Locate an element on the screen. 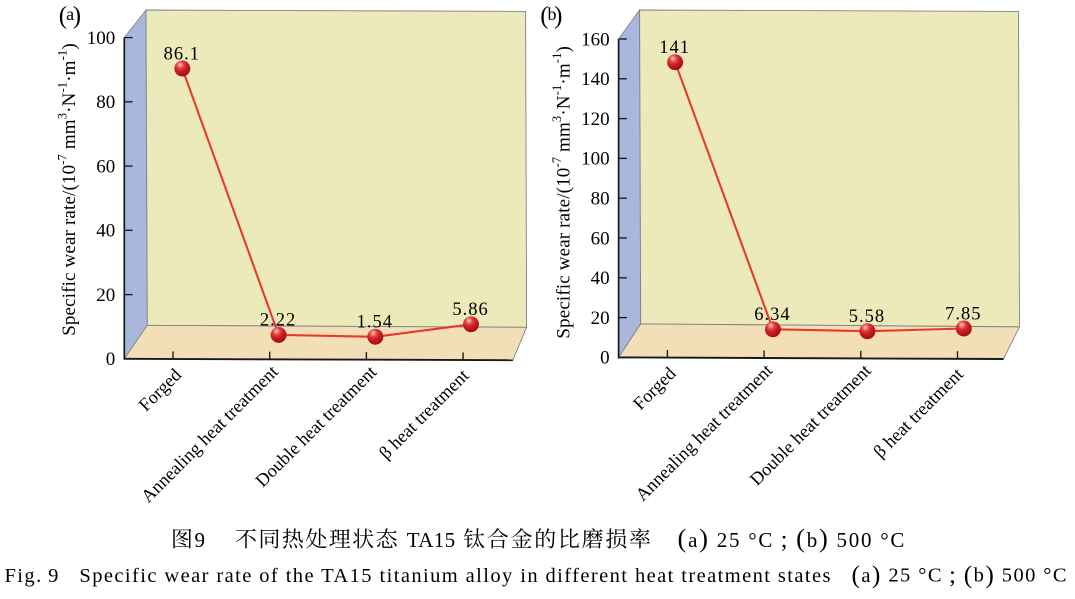  svg-text: 120 is located at coordinates (595, 119).